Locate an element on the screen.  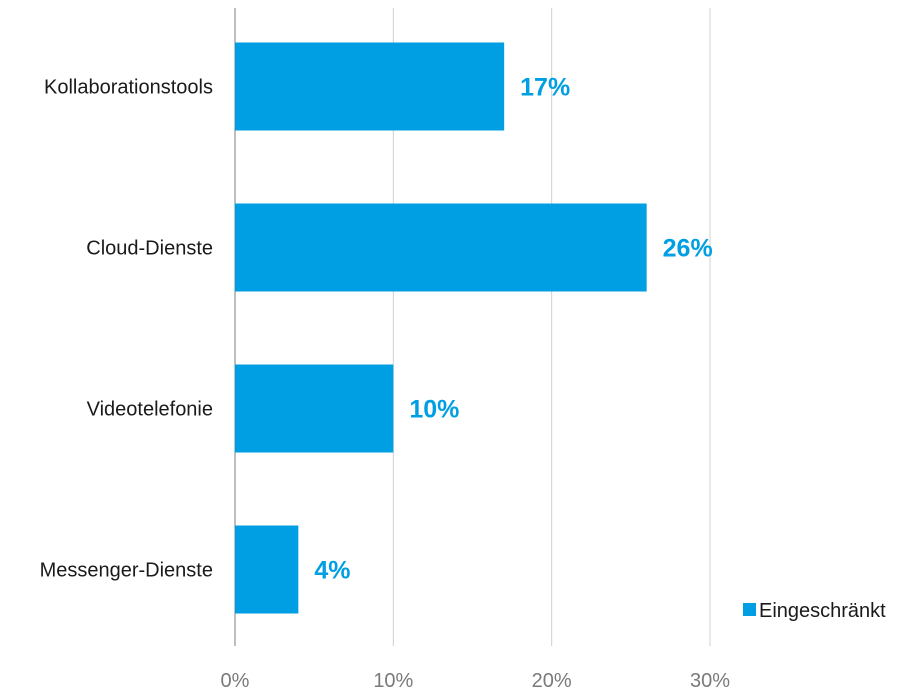
x-tick-label: 30% is located at coordinates (710, 680).